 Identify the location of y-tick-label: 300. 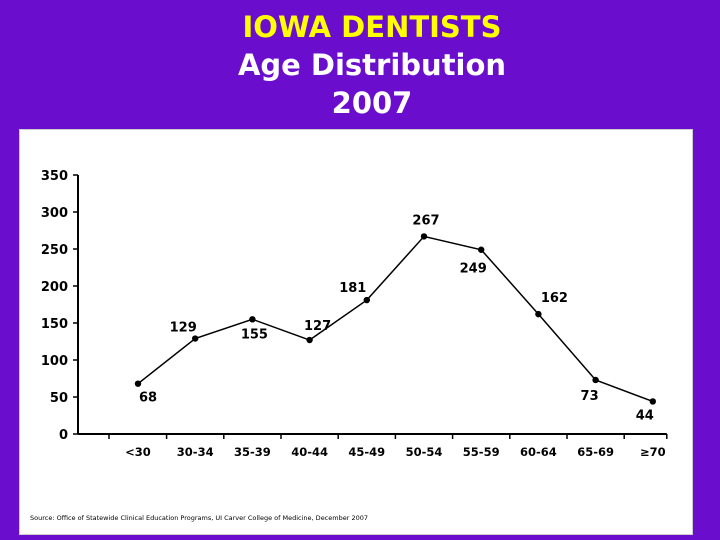
(54, 213).